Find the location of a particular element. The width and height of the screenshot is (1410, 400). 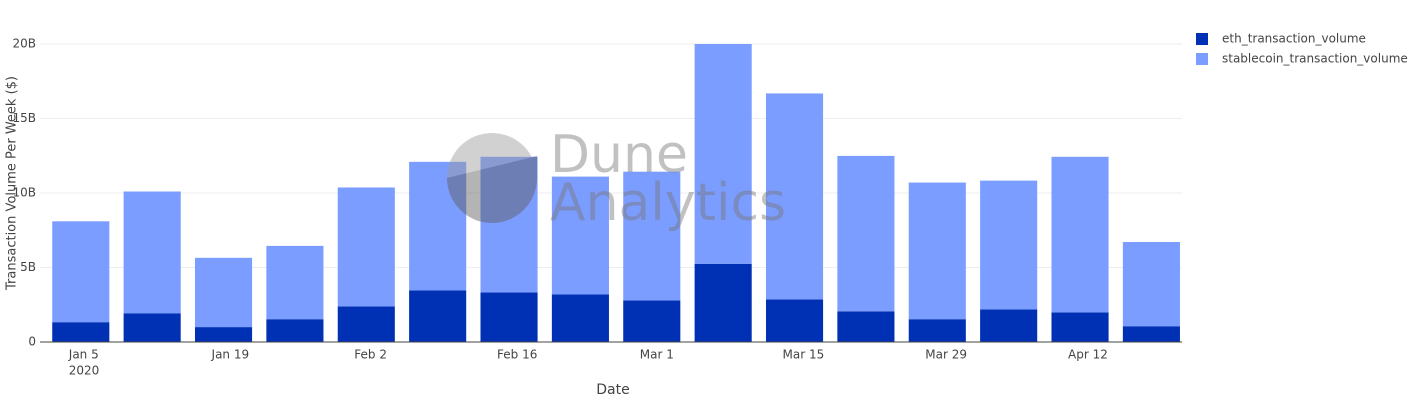

legend-label: stablecoin_transaction_volume is located at coordinates (1315, 59).